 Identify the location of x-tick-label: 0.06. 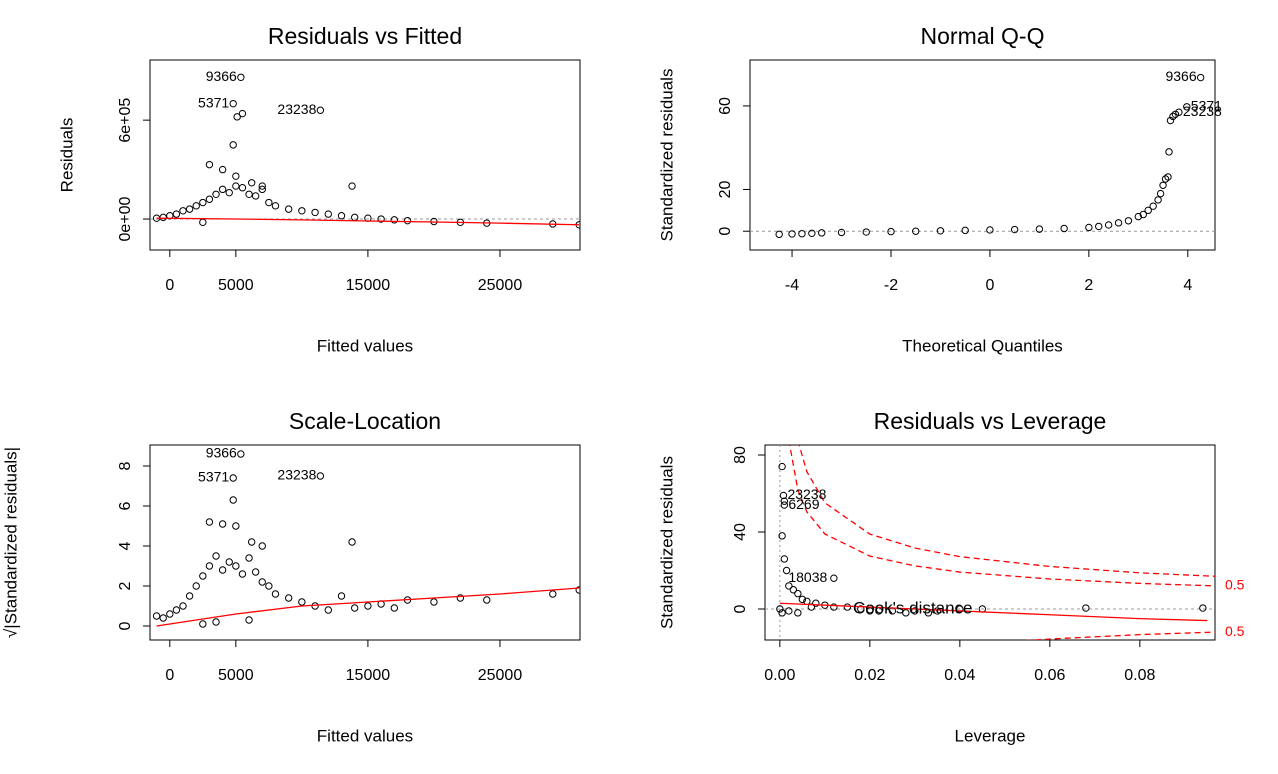
(1049, 675).